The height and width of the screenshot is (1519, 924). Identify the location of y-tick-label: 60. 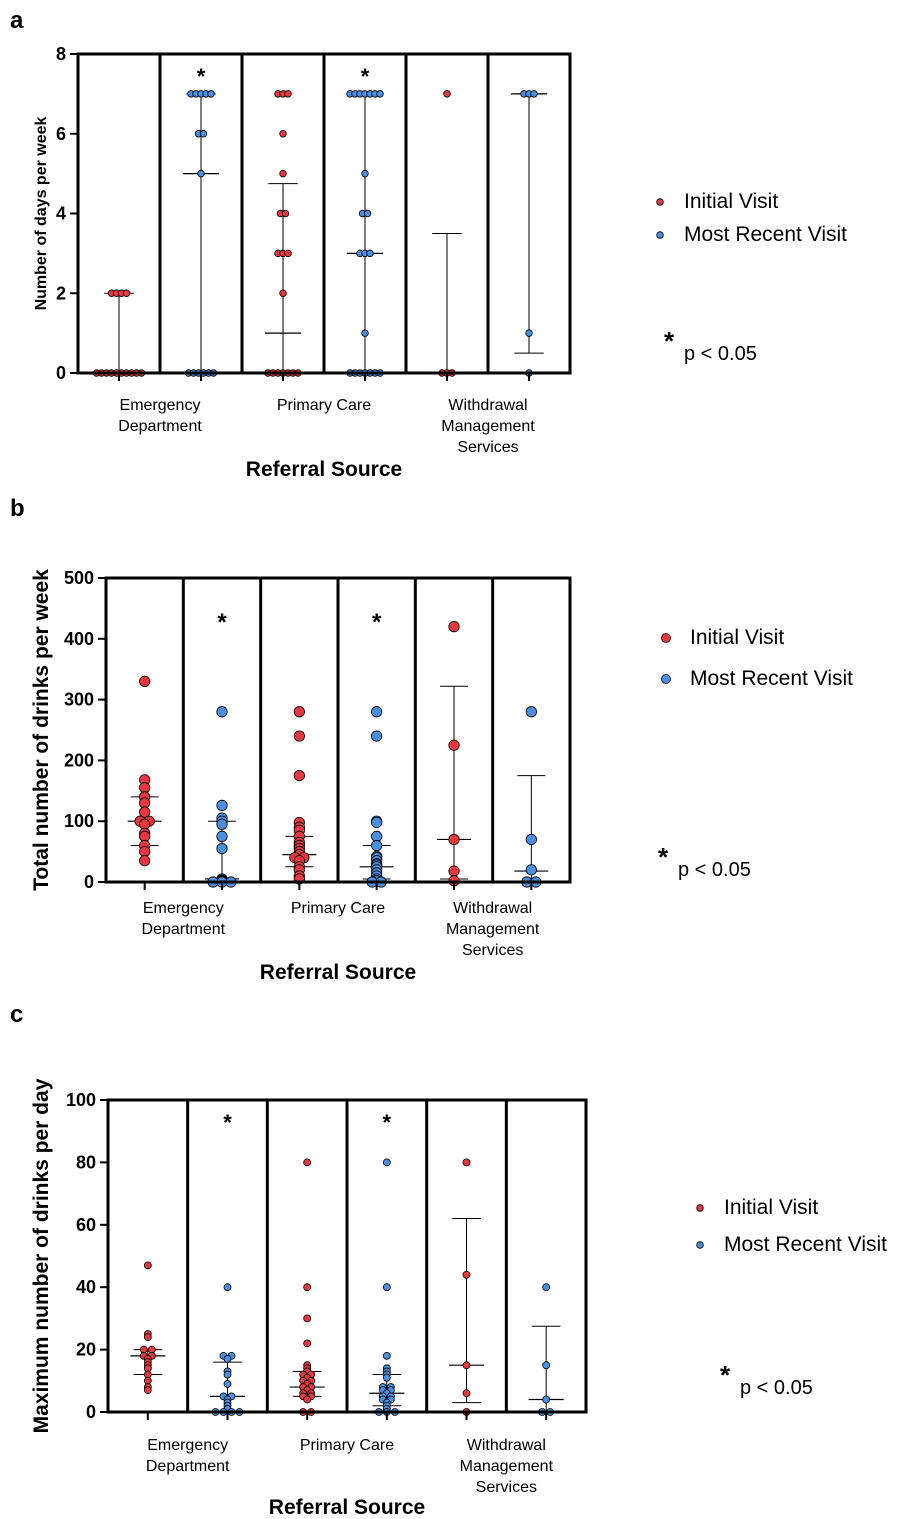
(86, 1225).